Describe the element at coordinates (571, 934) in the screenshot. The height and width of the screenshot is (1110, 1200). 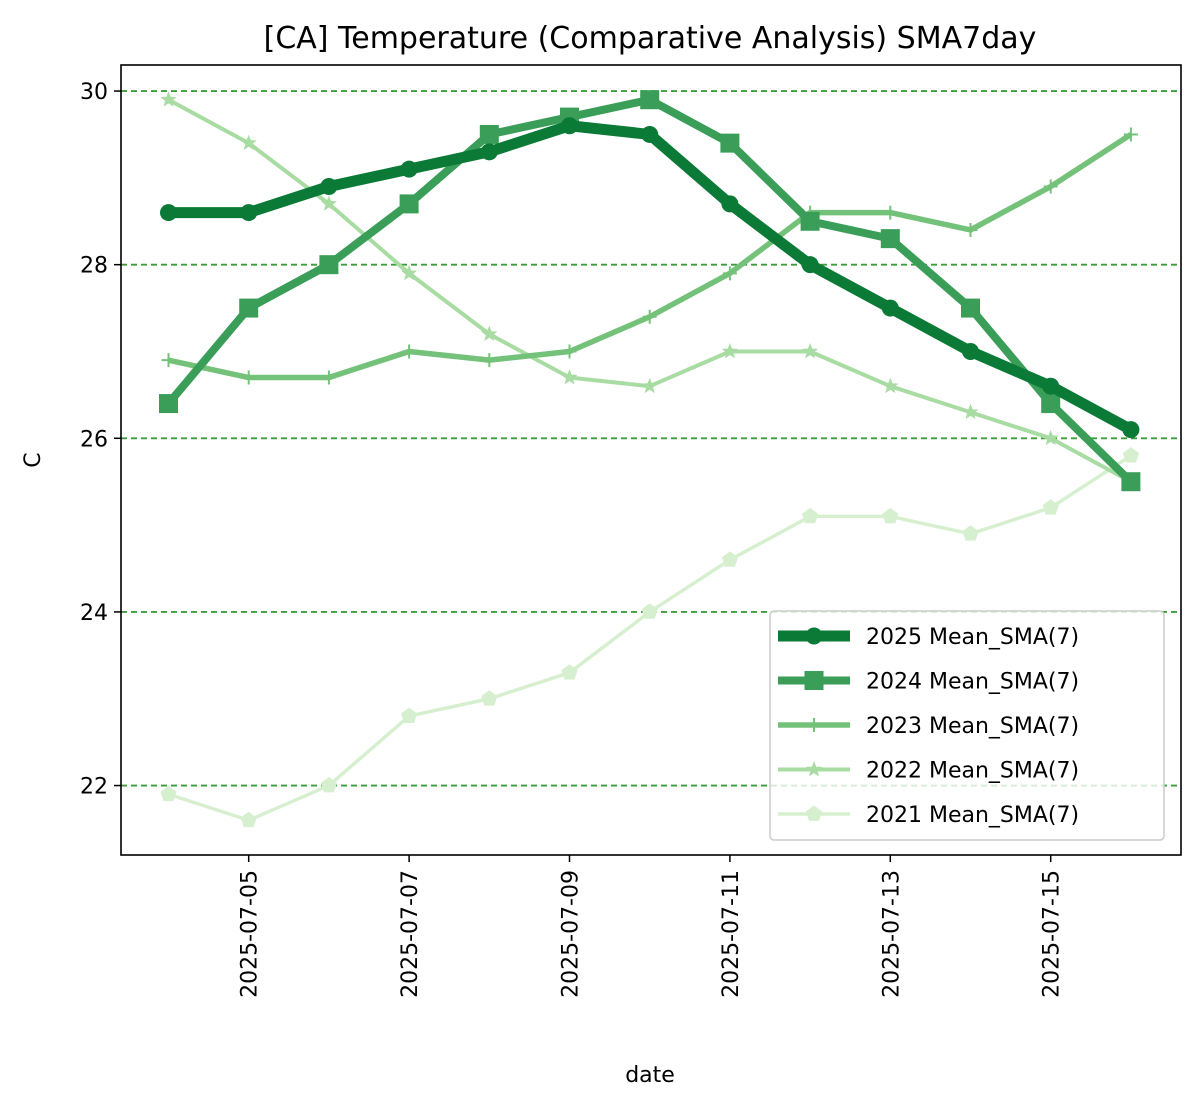
I see `x-tick-label: 2025-07-09` at that location.